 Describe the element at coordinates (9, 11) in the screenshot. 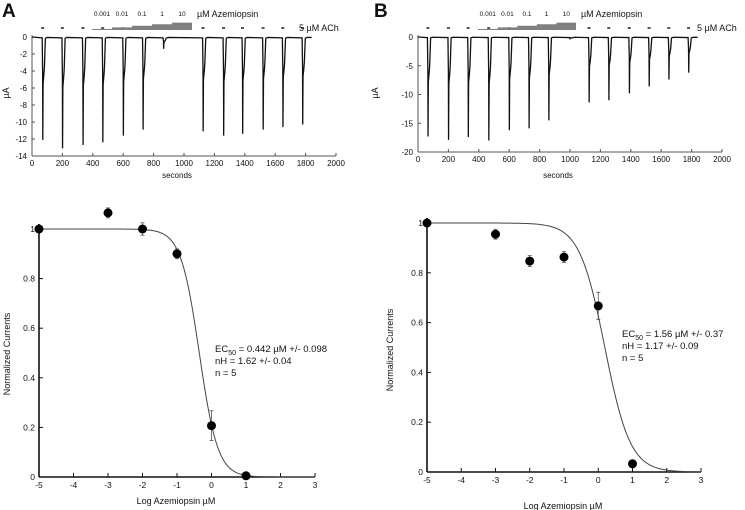

I see `panel-label-a: A` at that location.